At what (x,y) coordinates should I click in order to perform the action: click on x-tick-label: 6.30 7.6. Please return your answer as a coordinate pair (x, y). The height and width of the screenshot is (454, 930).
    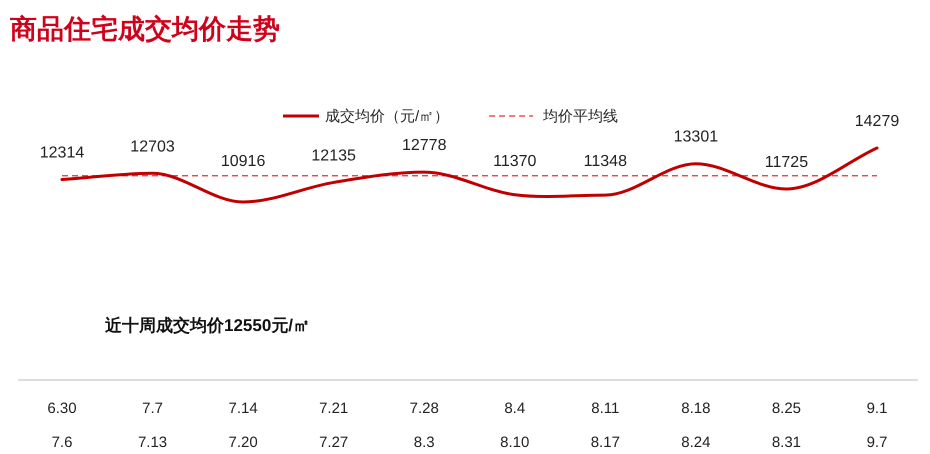
    Looking at the image, I should click on (62, 425).